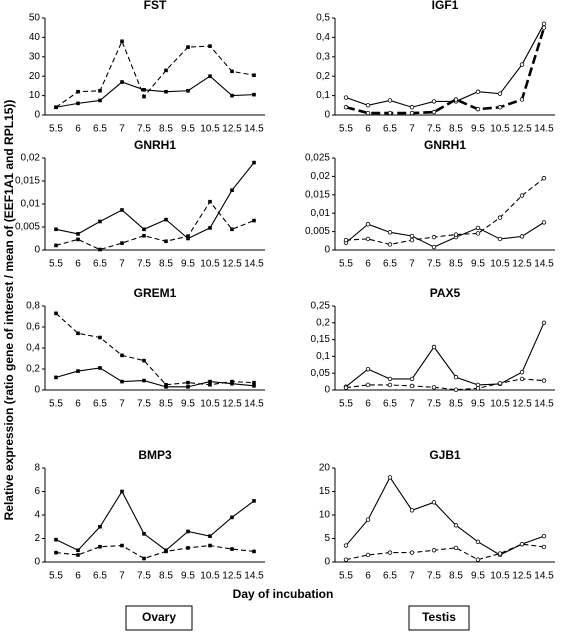 The width and height of the screenshot is (563, 634). I want to click on chart-title: IGF1, so click(445, 6).